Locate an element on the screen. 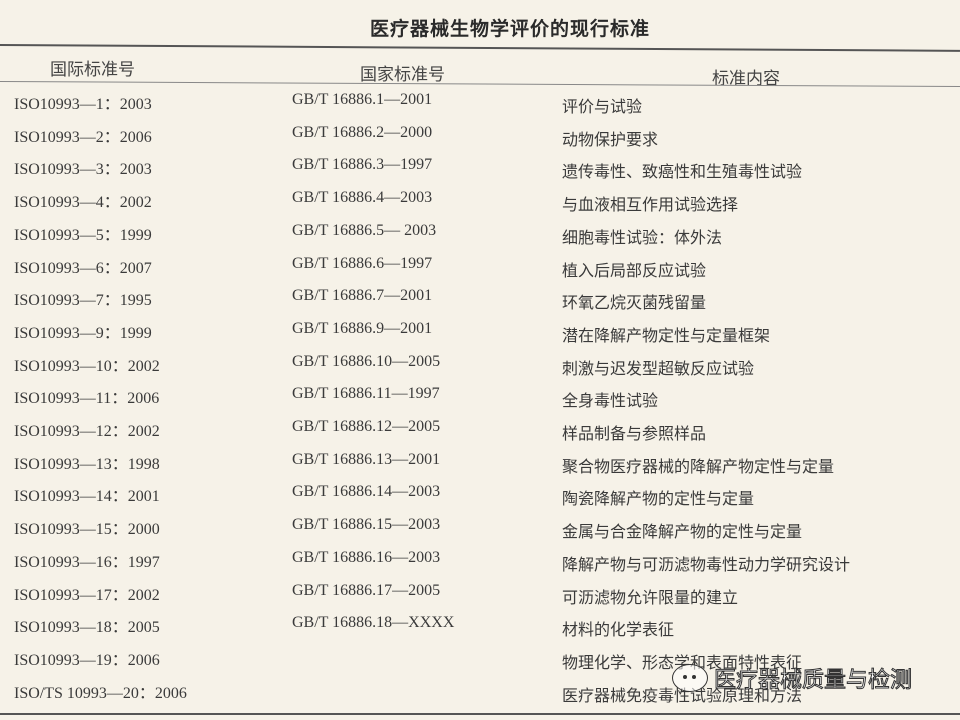 The image size is (960, 720). table-row: ISO/TS 10993—20：2006 医疗器械免疫毒性试验原理和方法 is located at coordinates (480, 695).